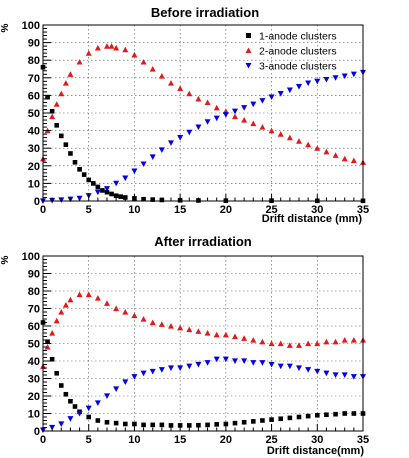  What do you see at coordinates (134, 210) in the screenshot?
I see `x-tick-label: 10` at bounding box center [134, 210].